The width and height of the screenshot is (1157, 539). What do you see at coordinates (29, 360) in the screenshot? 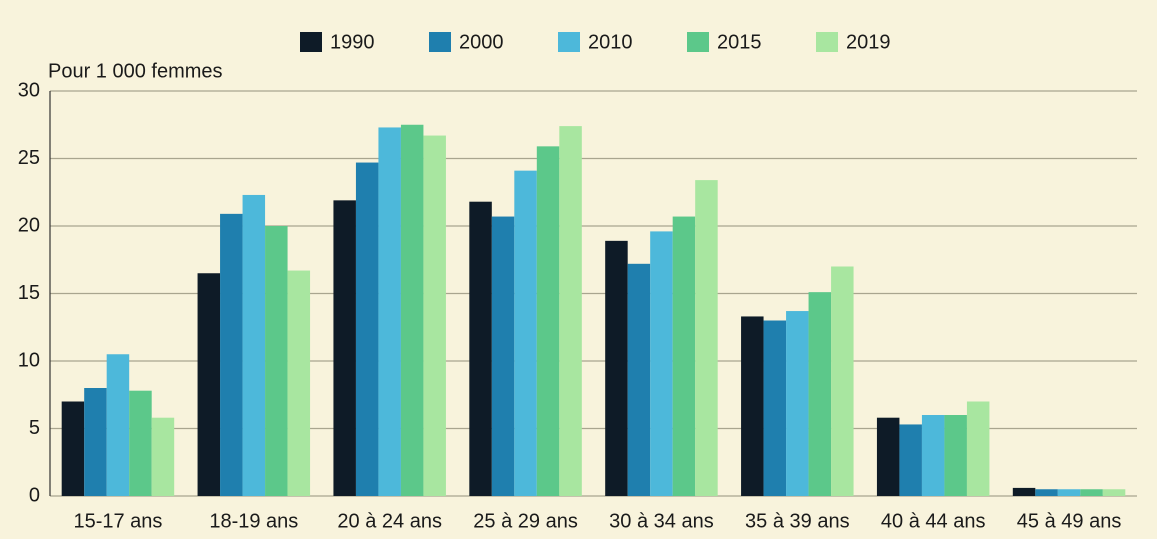
I see `y-tick-label: 10` at bounding box center [29, 360].